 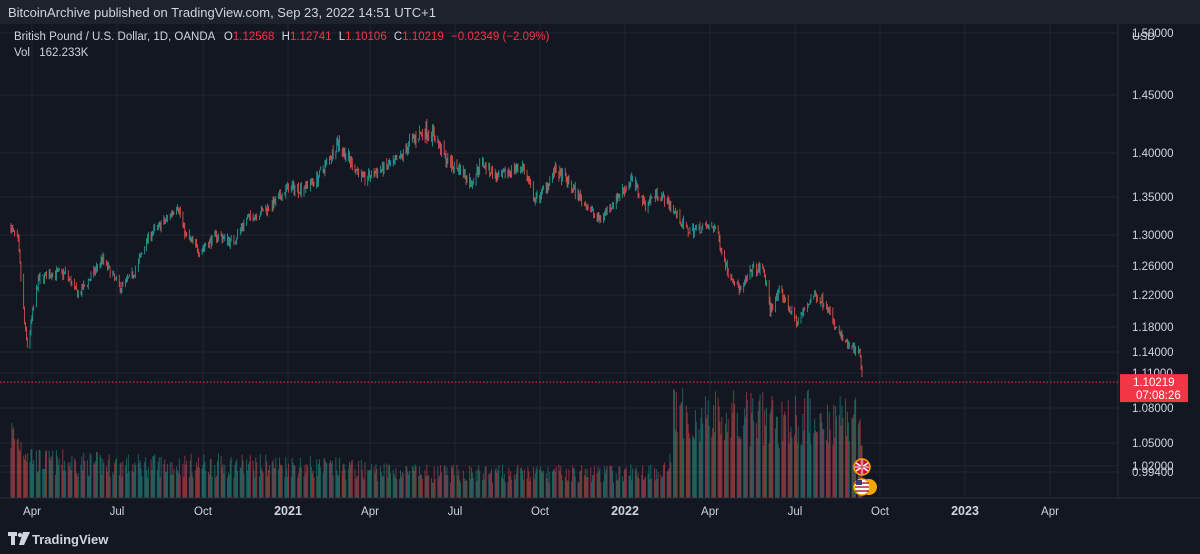 I want to click on tradingview-brand: TradingView, so click(x=70, y=539).